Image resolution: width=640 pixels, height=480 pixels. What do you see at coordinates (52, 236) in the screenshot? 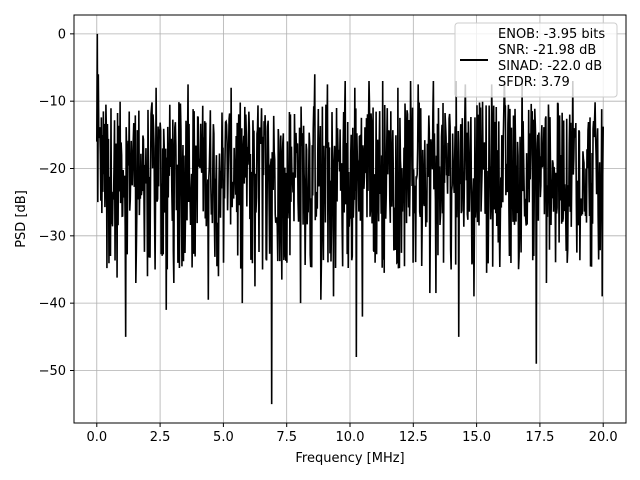
I see `y-tick-label: −30` at bounding box center [52, 236].